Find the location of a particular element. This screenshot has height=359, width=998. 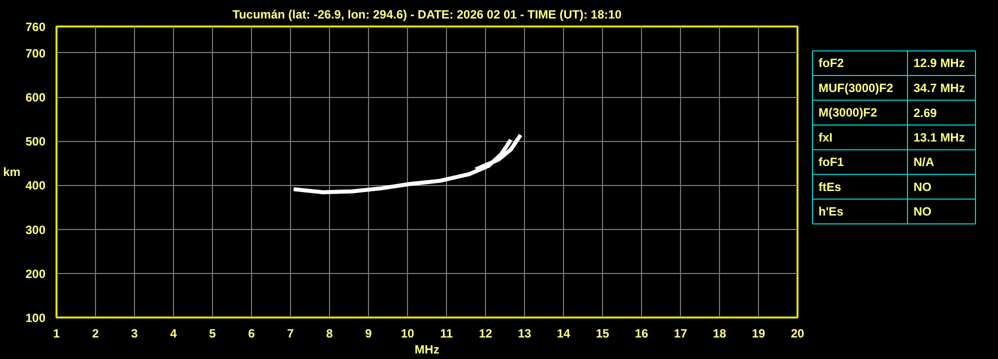

text: 13.1 MHz is located at coordinates (939, 137).